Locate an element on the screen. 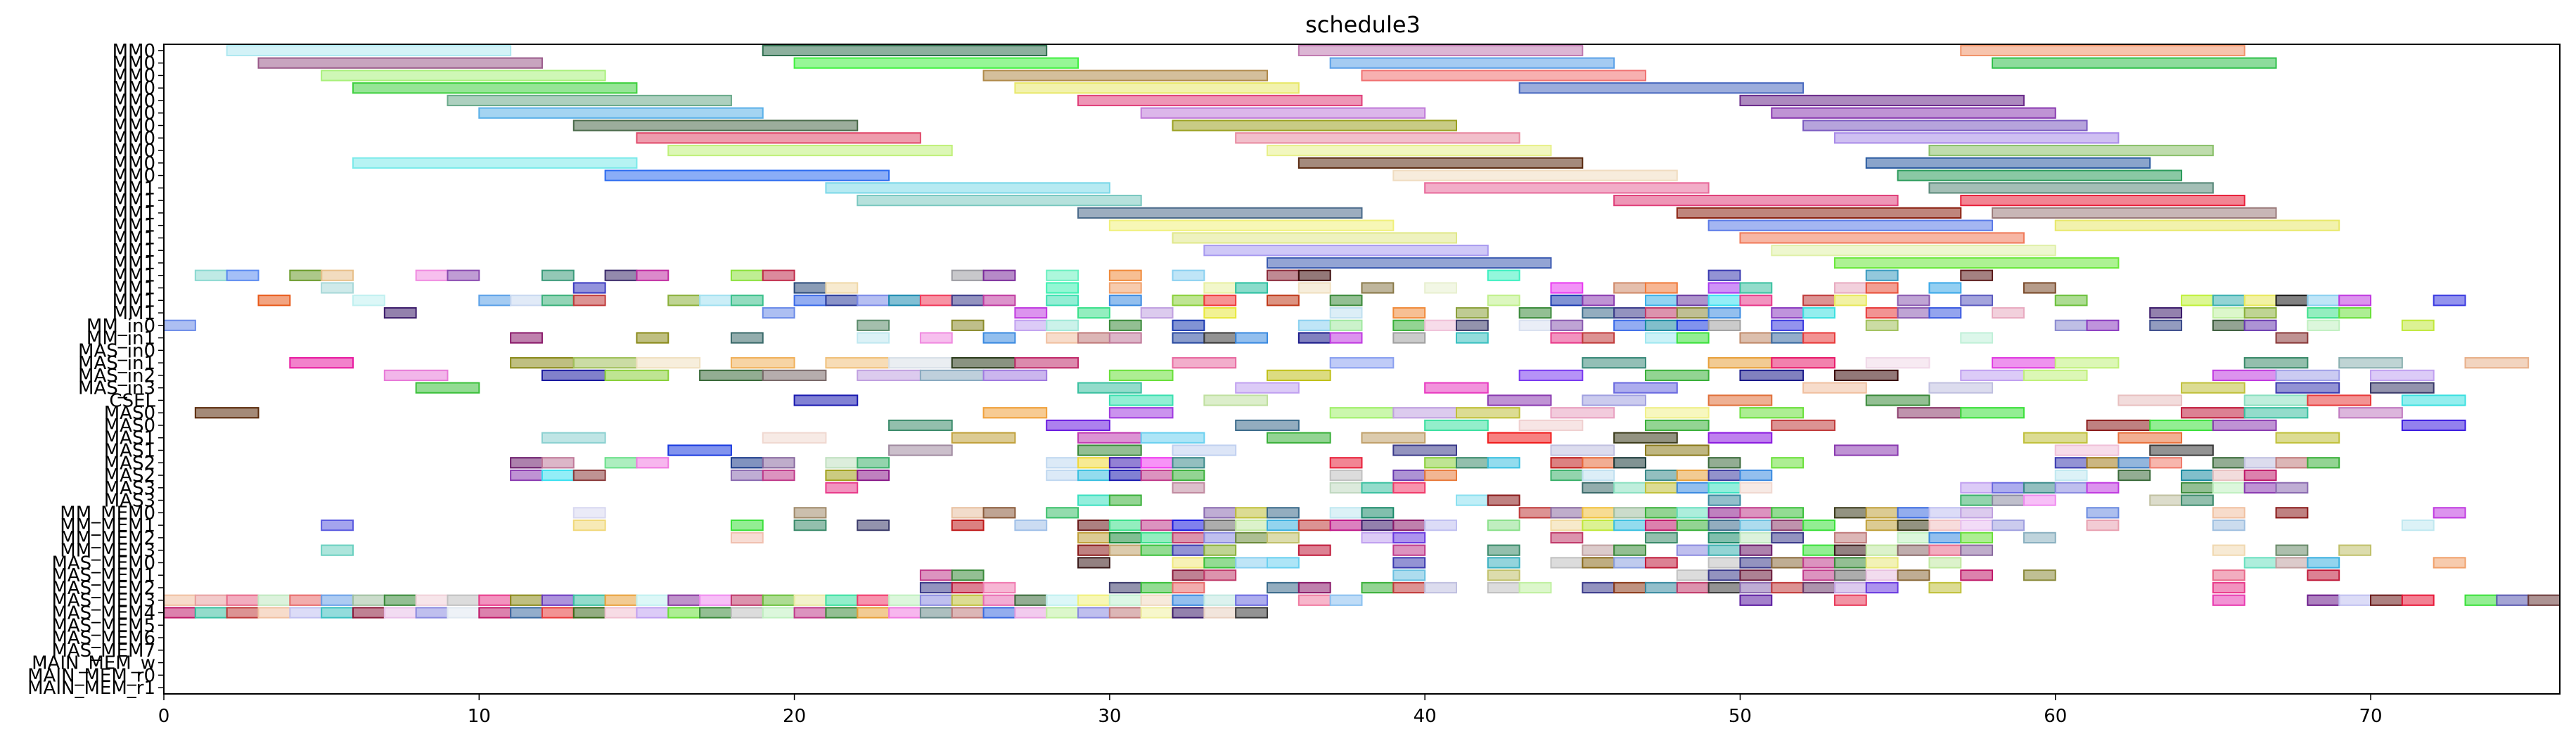 The width and height of the screenshot is (2576, 741). y-tick-label: MAS_in3 is located at coordinates (116, 389).